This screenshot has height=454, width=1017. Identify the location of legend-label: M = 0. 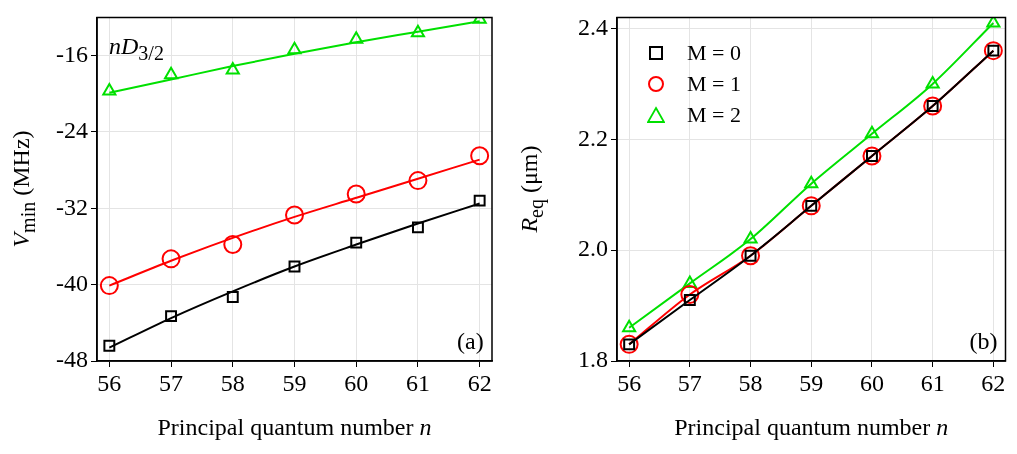
(714, 52).